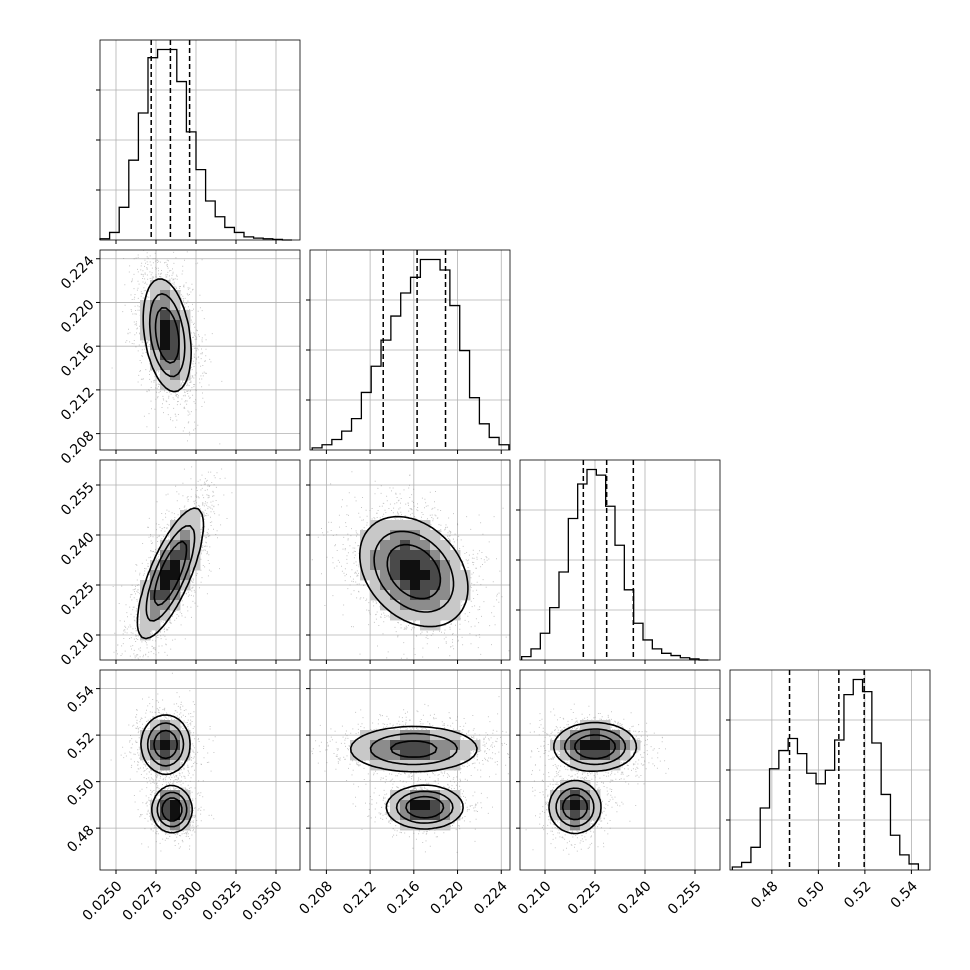 This screenshot has height=970, width=970. Describe the element at coordinates (103, 901) in the screenshot. I see `x-tick-label: 0.0250` at that location.